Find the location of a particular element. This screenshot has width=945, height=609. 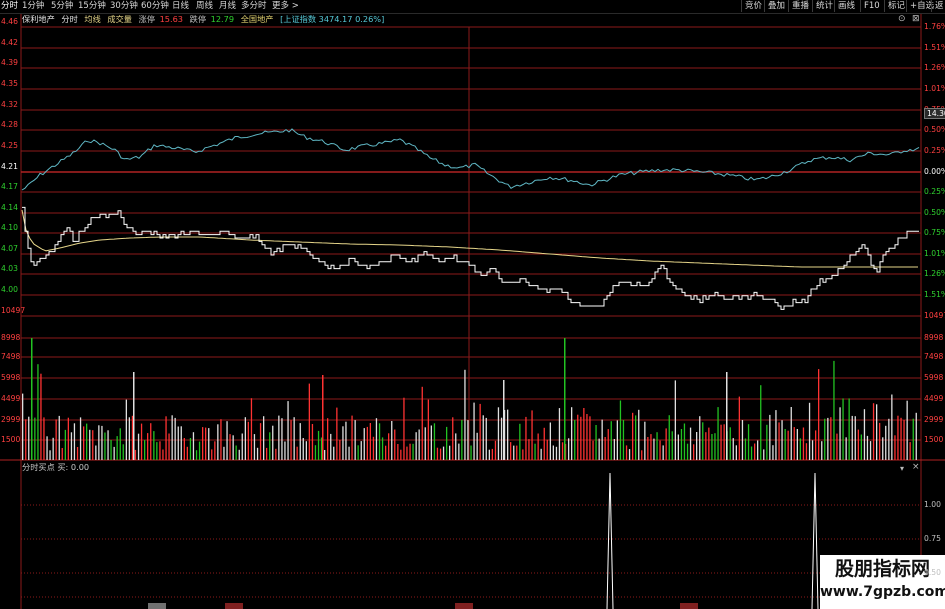

tab-period-5: 60分钟 is located at coordinates (155, 6).